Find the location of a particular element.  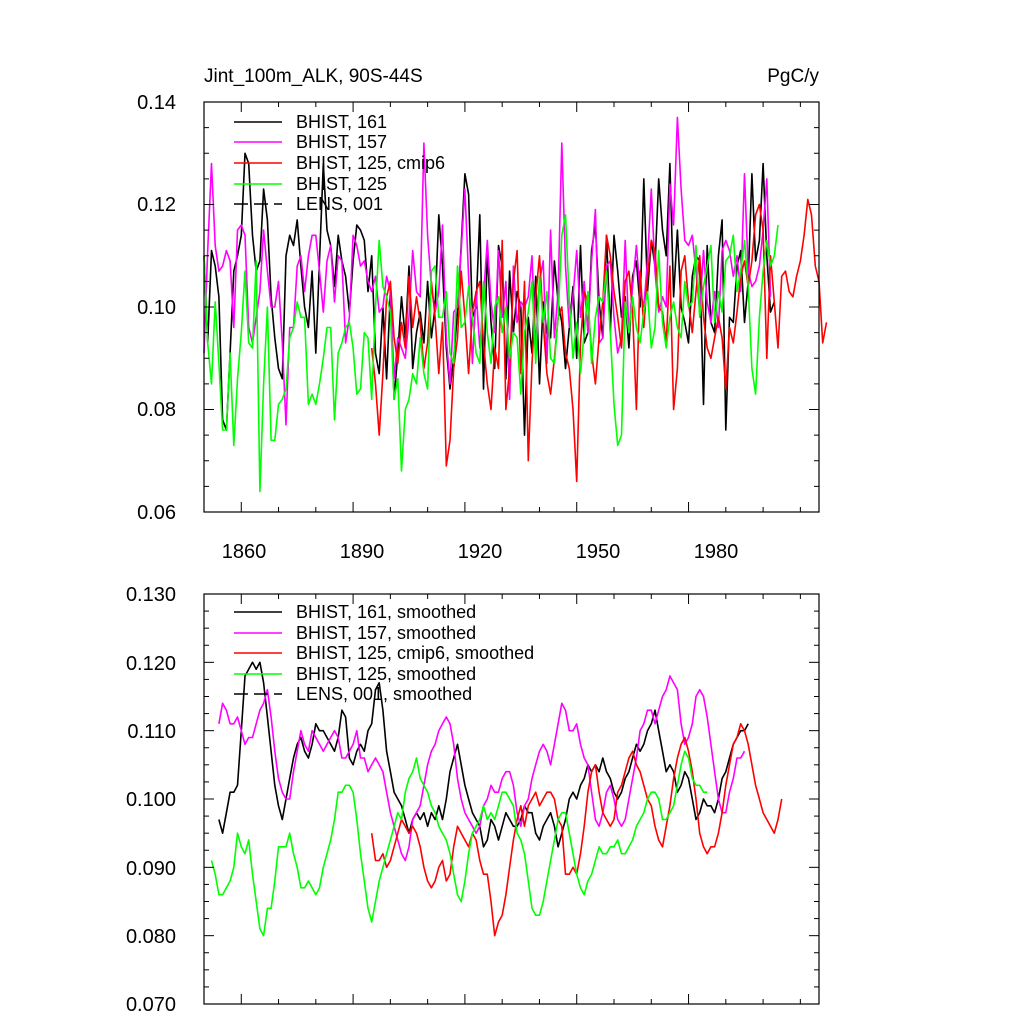

units-label: PgC/y is located at coordinates (793, 76).